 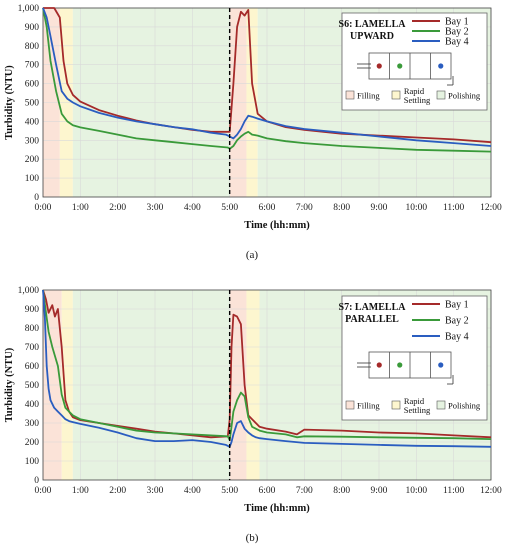 I want to click on legend-title: PARALLEL, so click(x=372, y=319).